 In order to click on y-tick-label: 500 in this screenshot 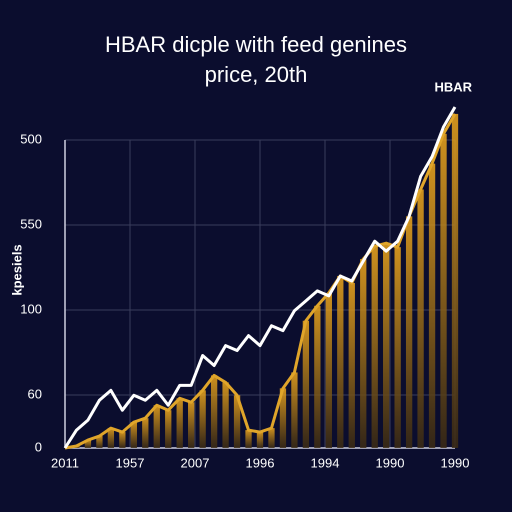, I will do `click(31, 138)`.